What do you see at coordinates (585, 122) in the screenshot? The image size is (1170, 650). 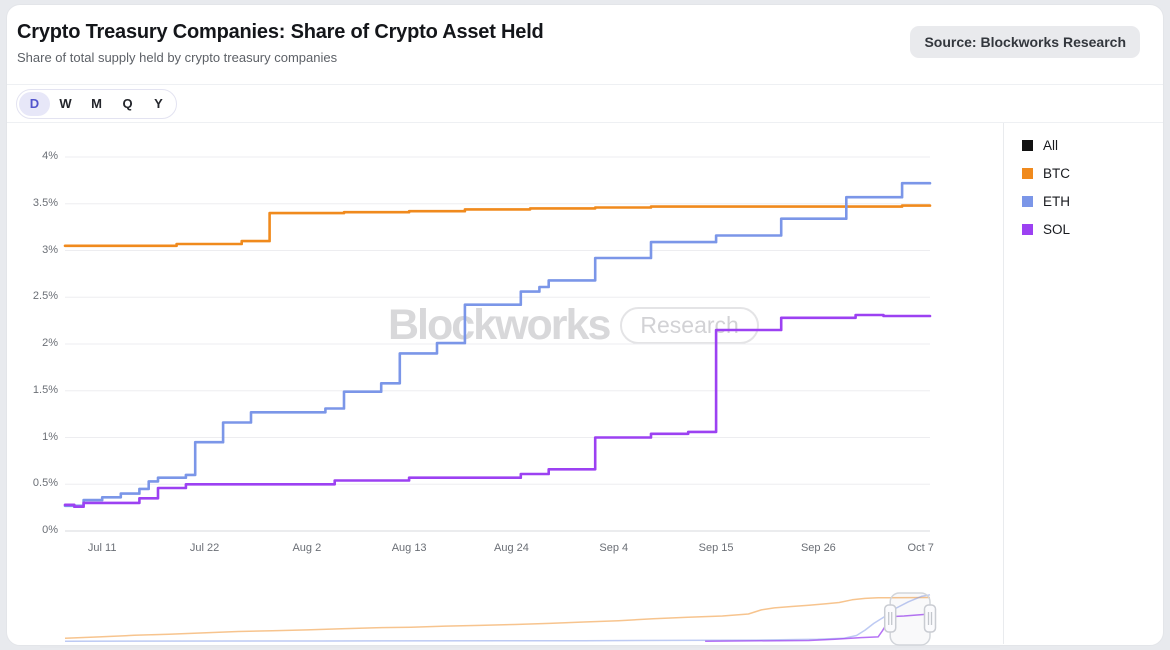 I see `toolbar-divider` at bounding box center [585, 122].